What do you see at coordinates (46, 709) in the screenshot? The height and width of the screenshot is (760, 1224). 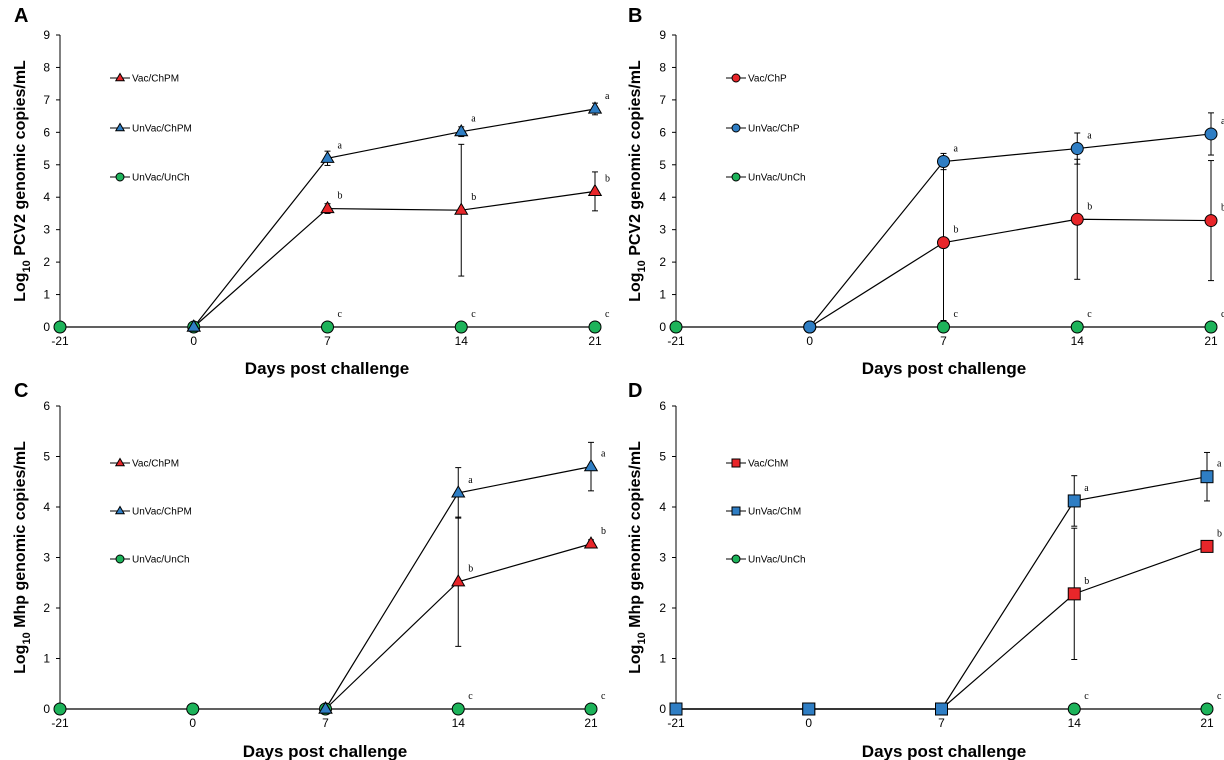 I see `panel-c-y-tick-label: 0` at bounding box center [46, 709].